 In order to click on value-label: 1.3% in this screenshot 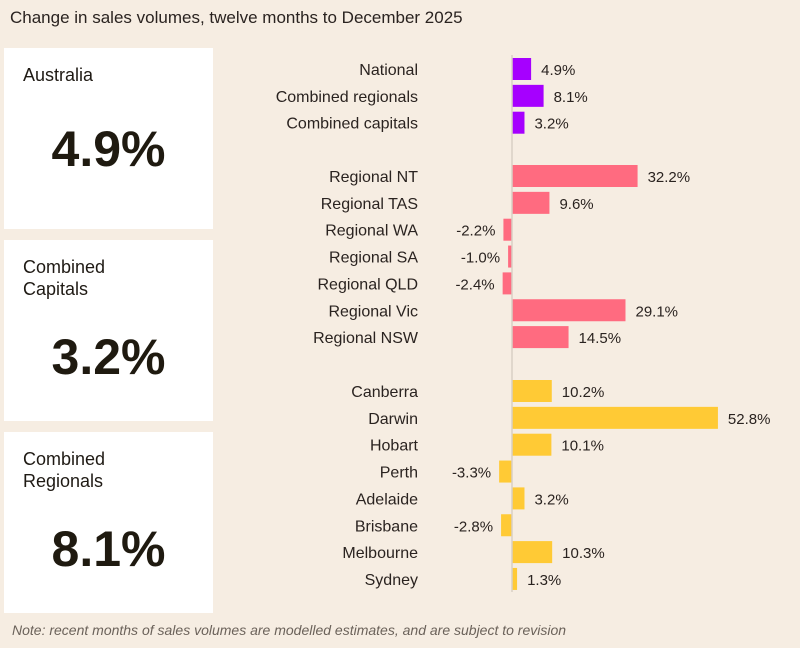, I will do `click(544, 580)`.